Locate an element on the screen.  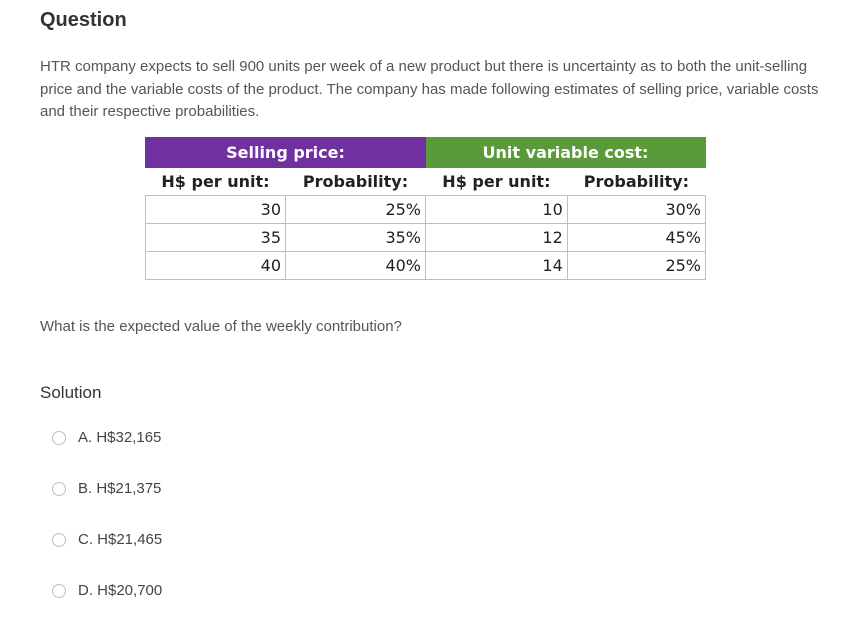
option-b: B. H$21,375 is located at coordinates (106, 488).